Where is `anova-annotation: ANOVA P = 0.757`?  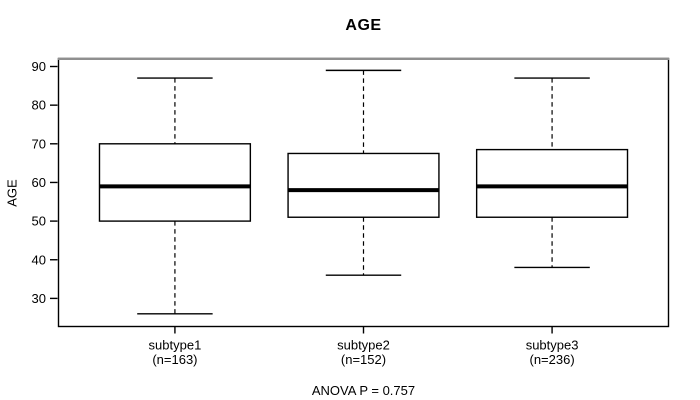
anova-annotation: ANOVA P = 0.757 is located at coordinates (363, 390).